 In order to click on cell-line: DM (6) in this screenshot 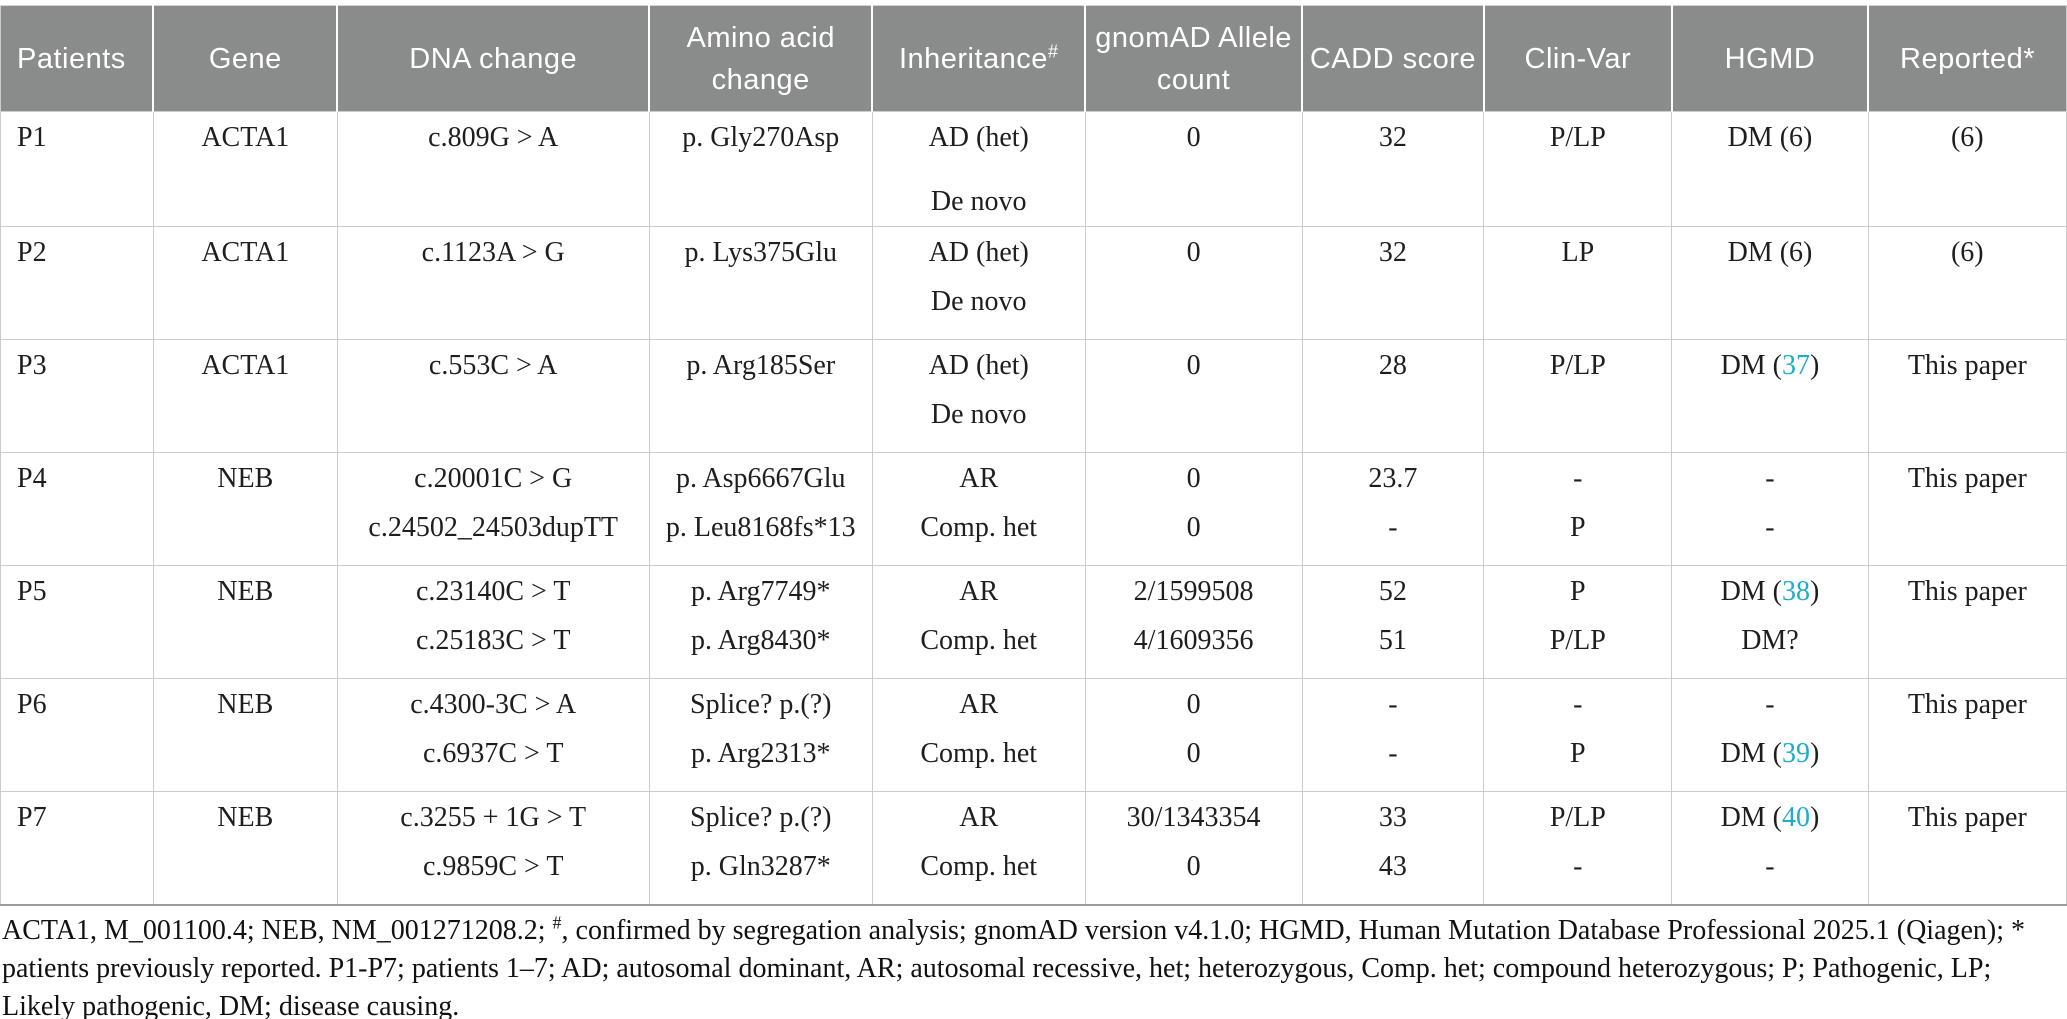, I will do `click(1770, 137)`.